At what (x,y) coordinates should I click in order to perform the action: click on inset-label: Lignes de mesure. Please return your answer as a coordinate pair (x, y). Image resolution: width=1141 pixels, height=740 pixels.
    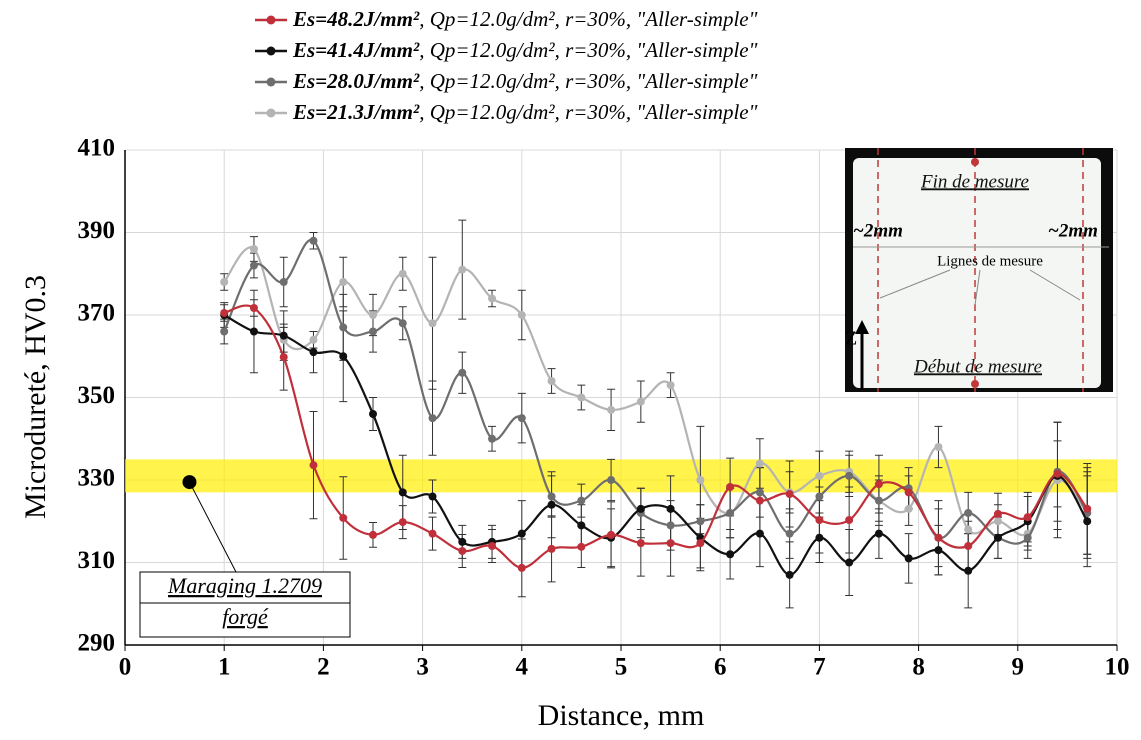
    Looking at the image, I should click on (990, 261).